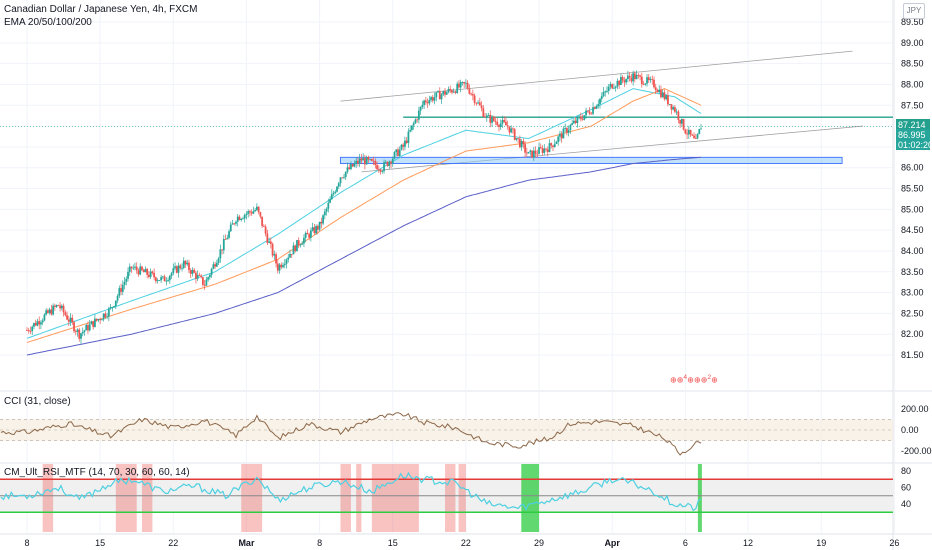 This screenshot has width=932, height=550. Describe the element at coordinates (37, 401) in the screenshot. I see `cci-legend: CCI (31, close)` at that location.